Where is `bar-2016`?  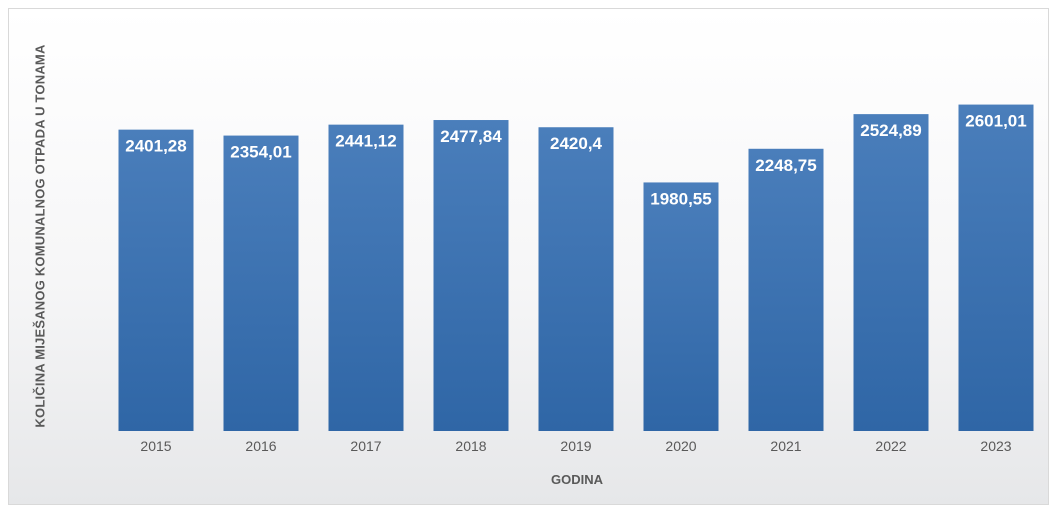 bar-2016 is located at coordinates (261, 283).